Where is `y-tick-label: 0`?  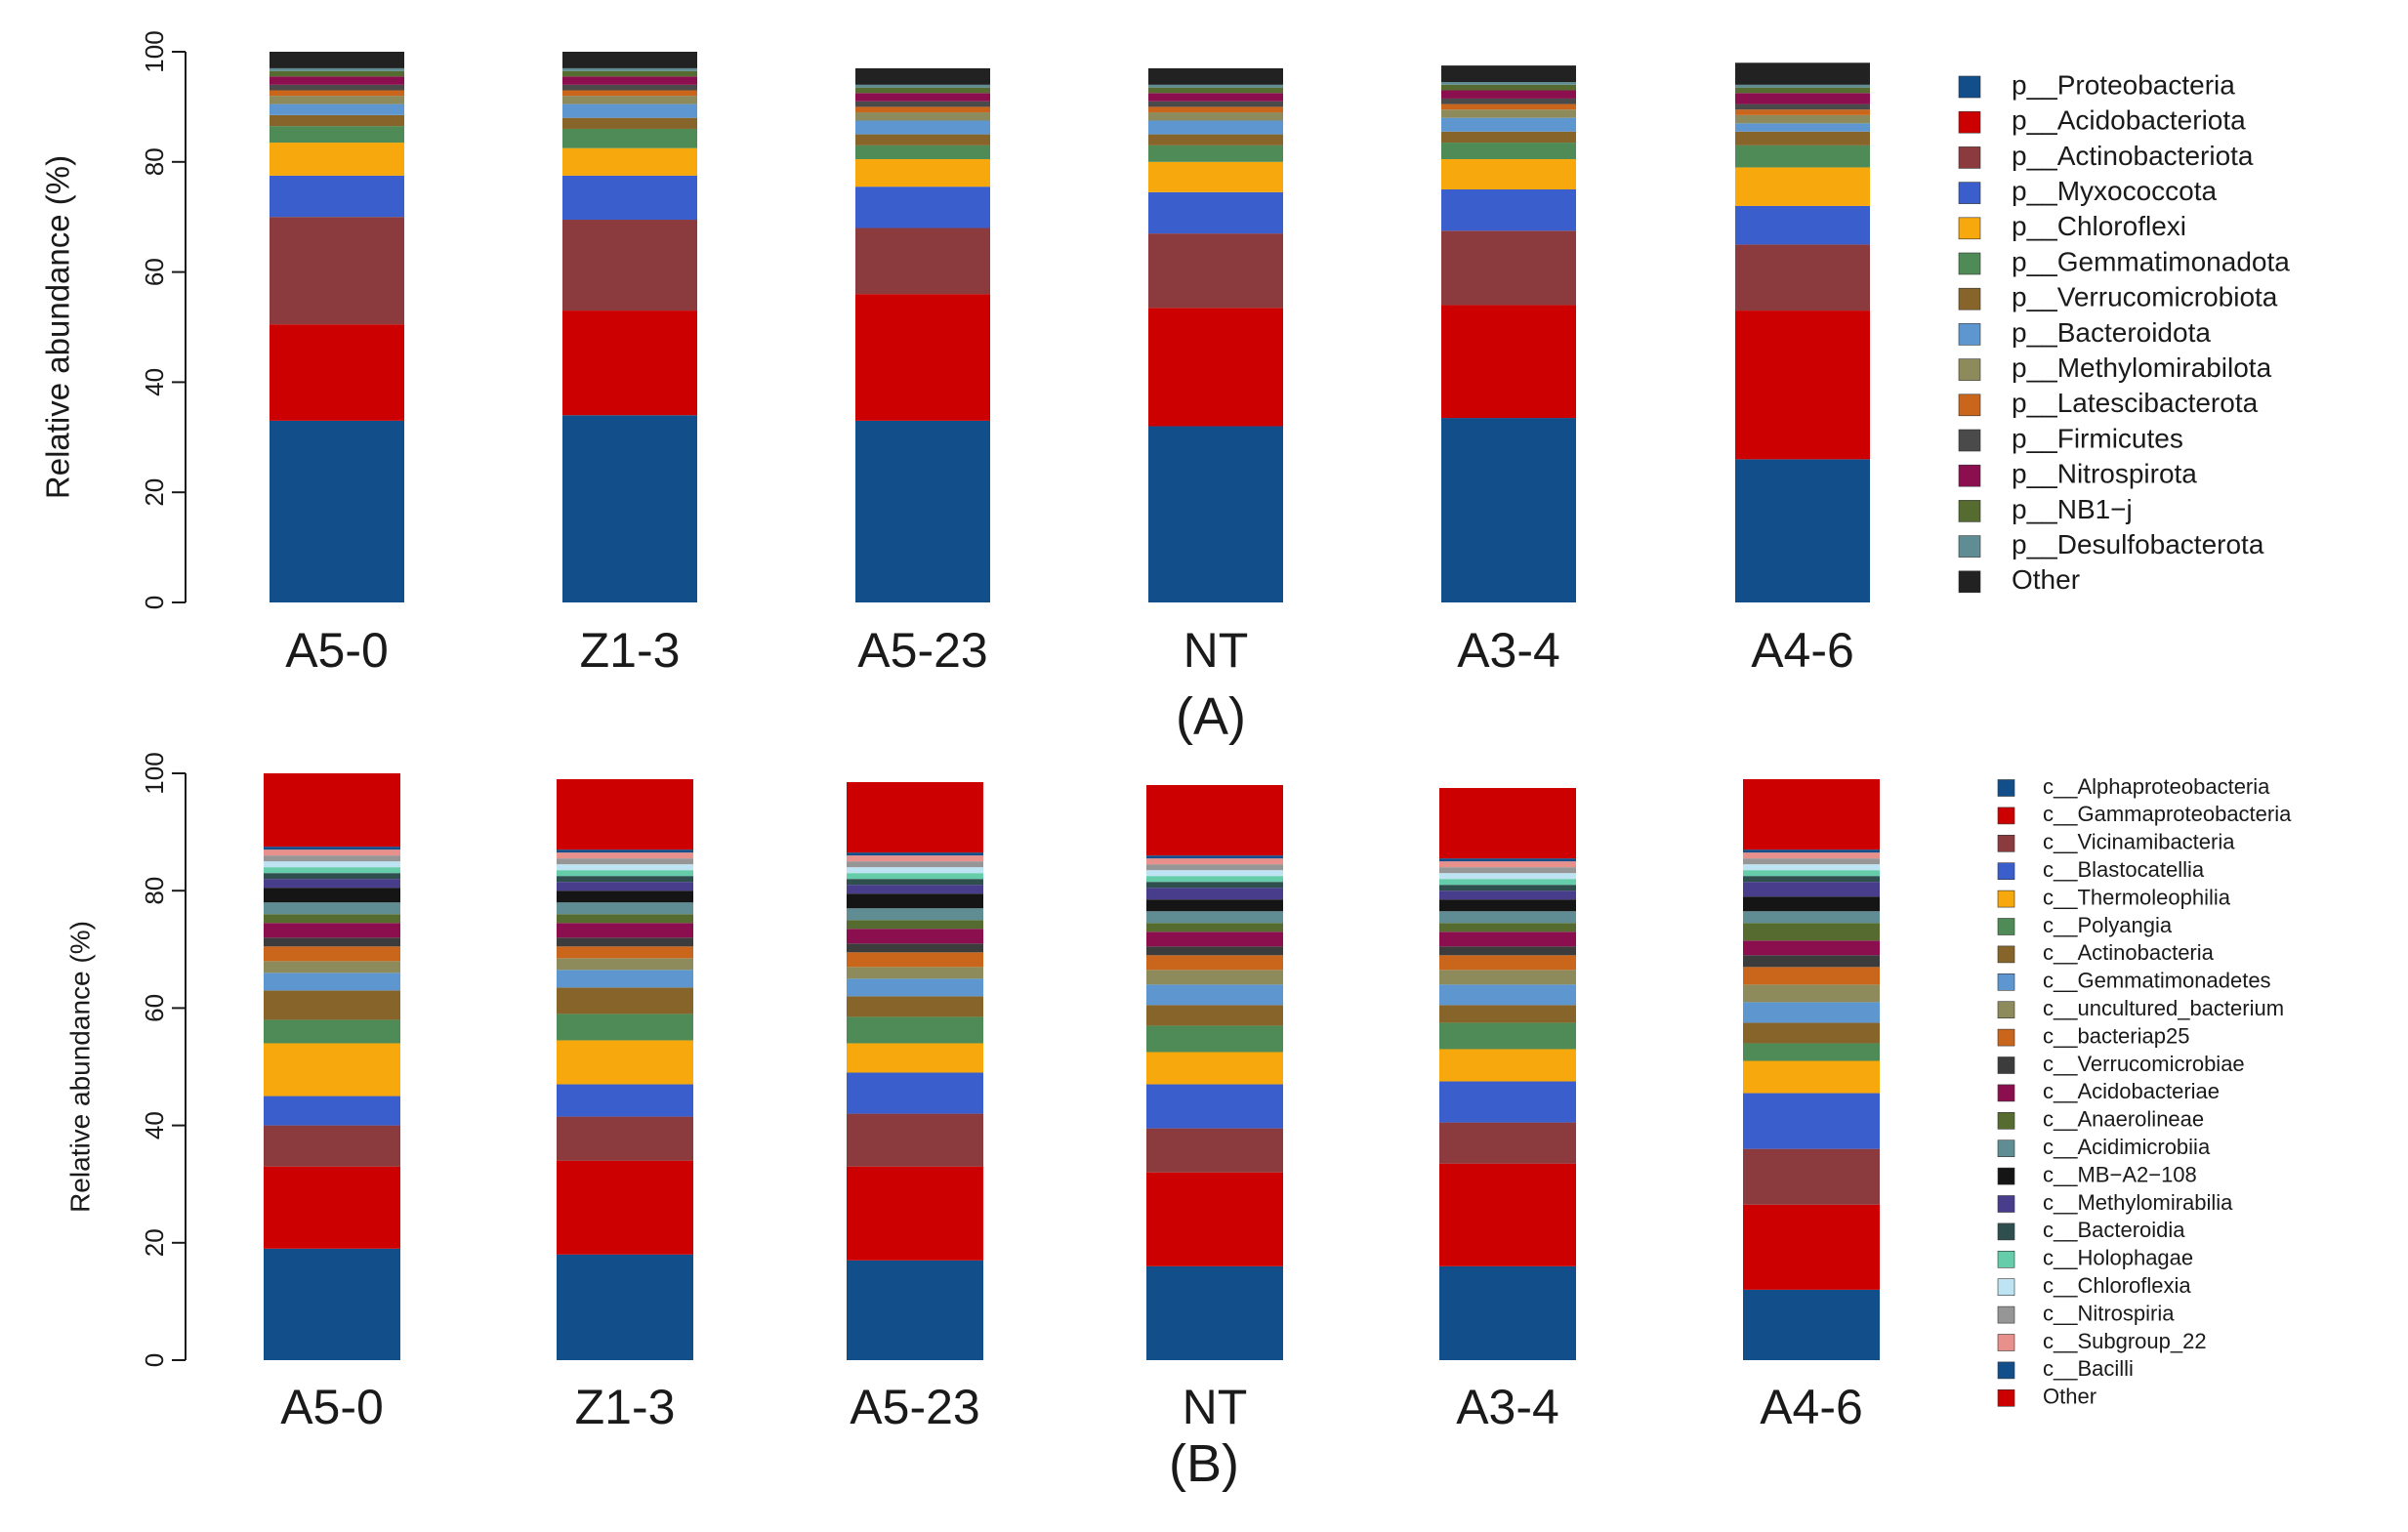
y-tick-label: 0 is located at coordinates (154, 1360).